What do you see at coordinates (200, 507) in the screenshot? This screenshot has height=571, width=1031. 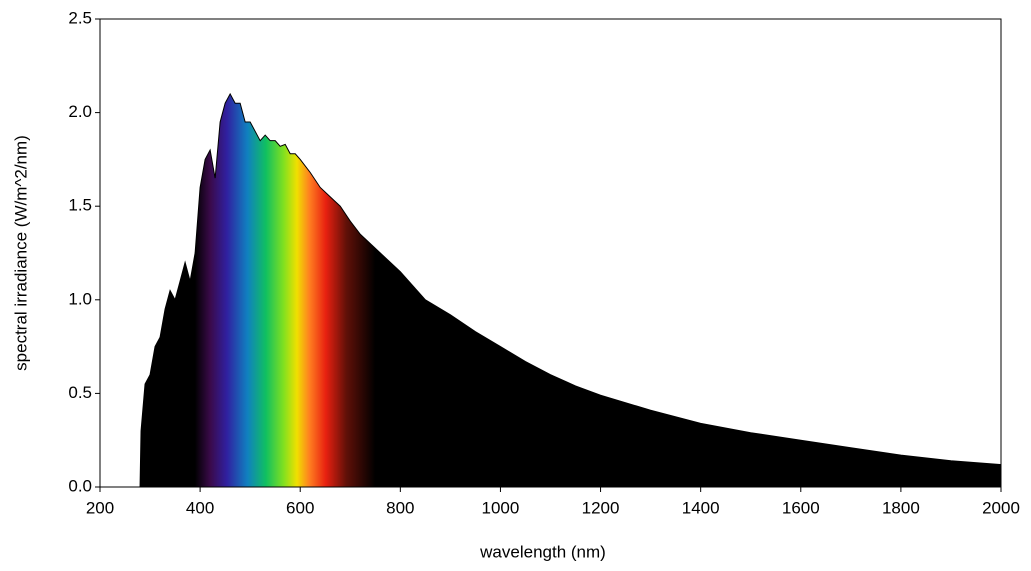 I see `x-tick-label: 400` at bounding box center [200, 507].